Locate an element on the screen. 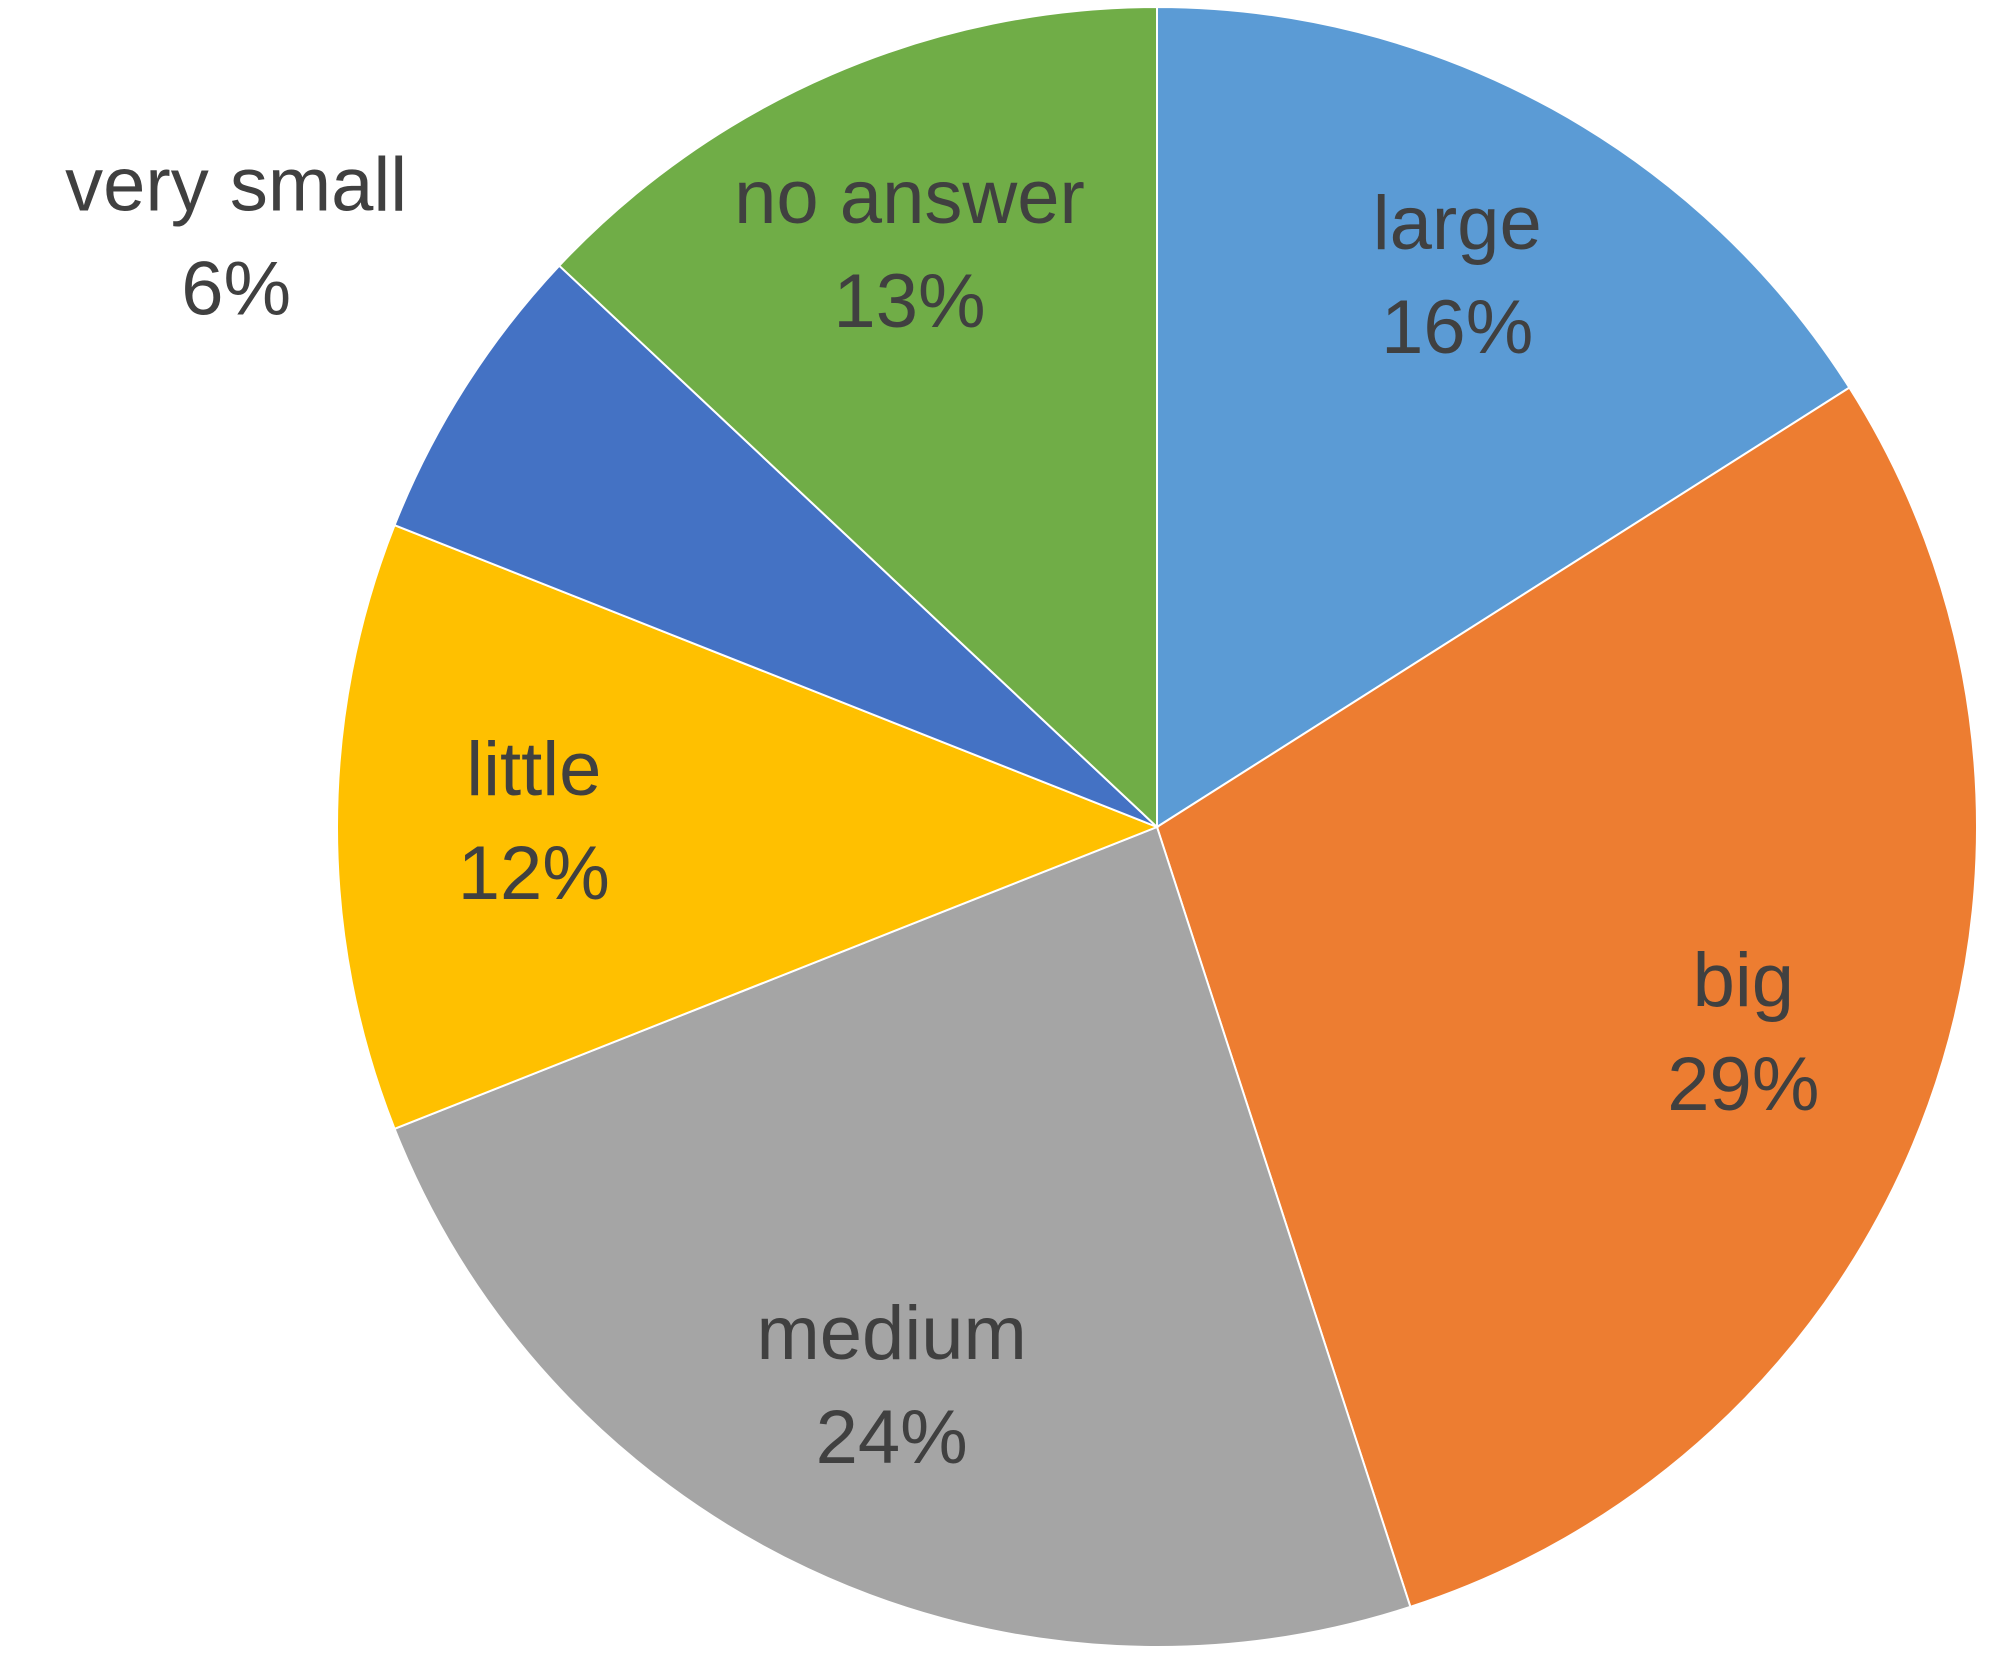  slice-value-label: 24% is located at coordinates (892, 1437).